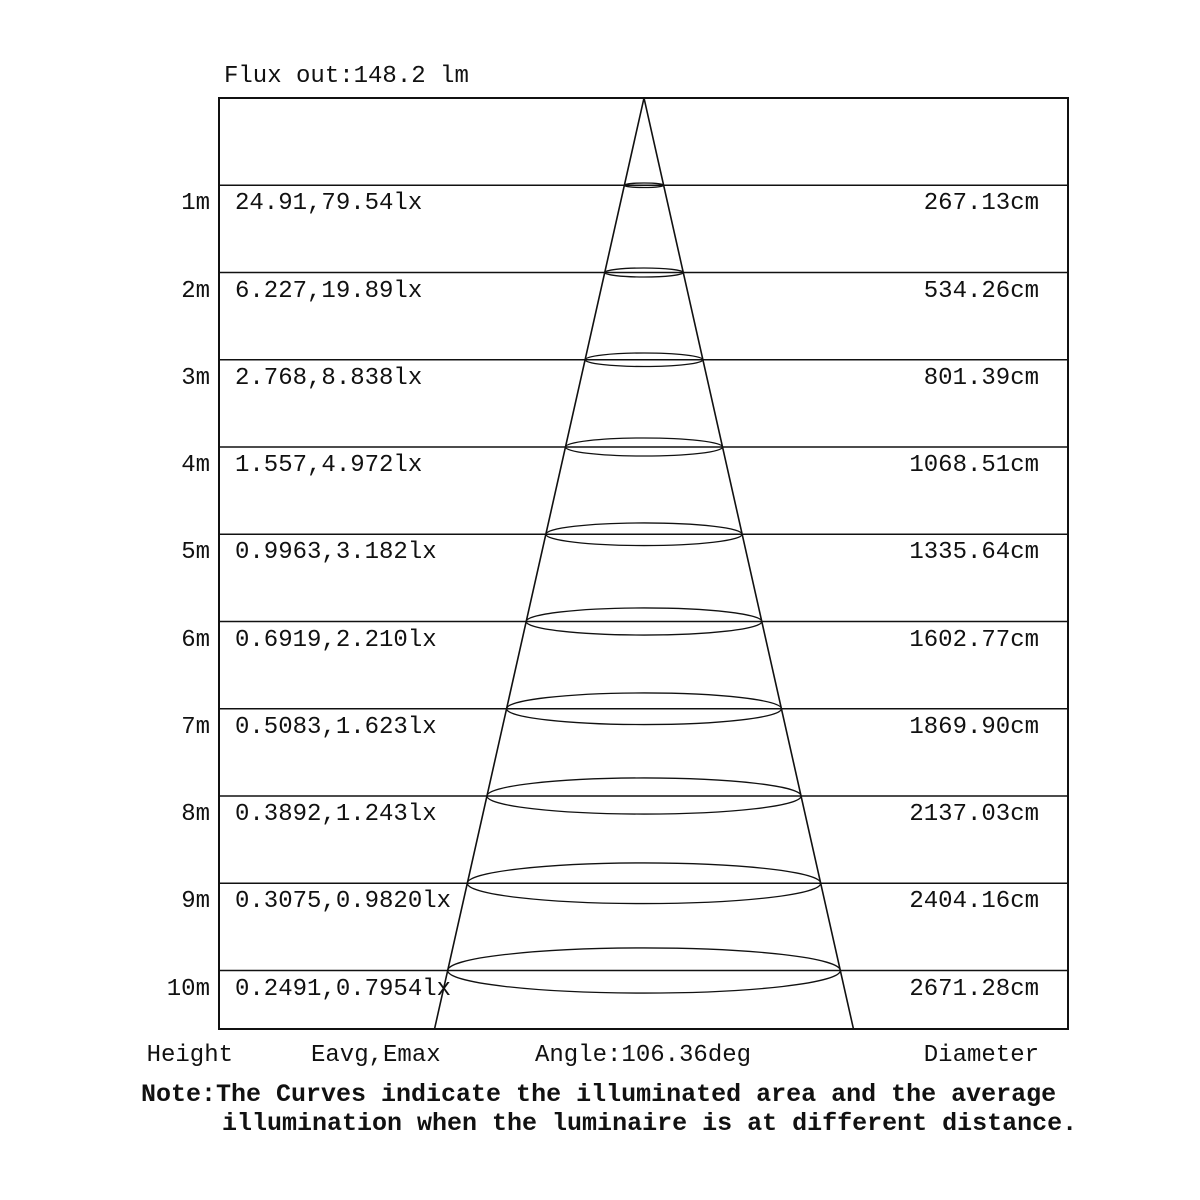  I want to click on row-height-label: 6m, so click(195, 640).